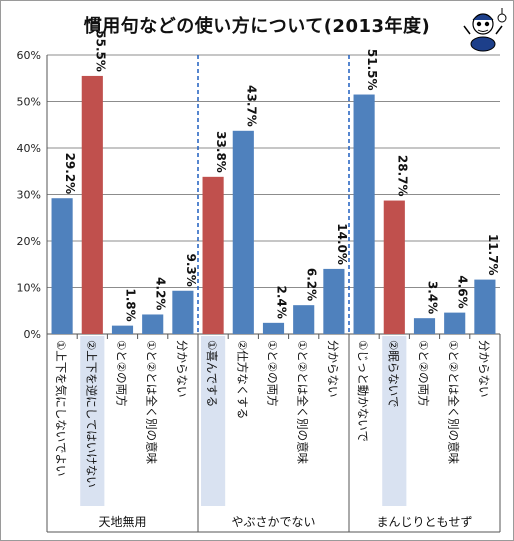  I want to click on y-tick-label: 40%, so click(29, 148).